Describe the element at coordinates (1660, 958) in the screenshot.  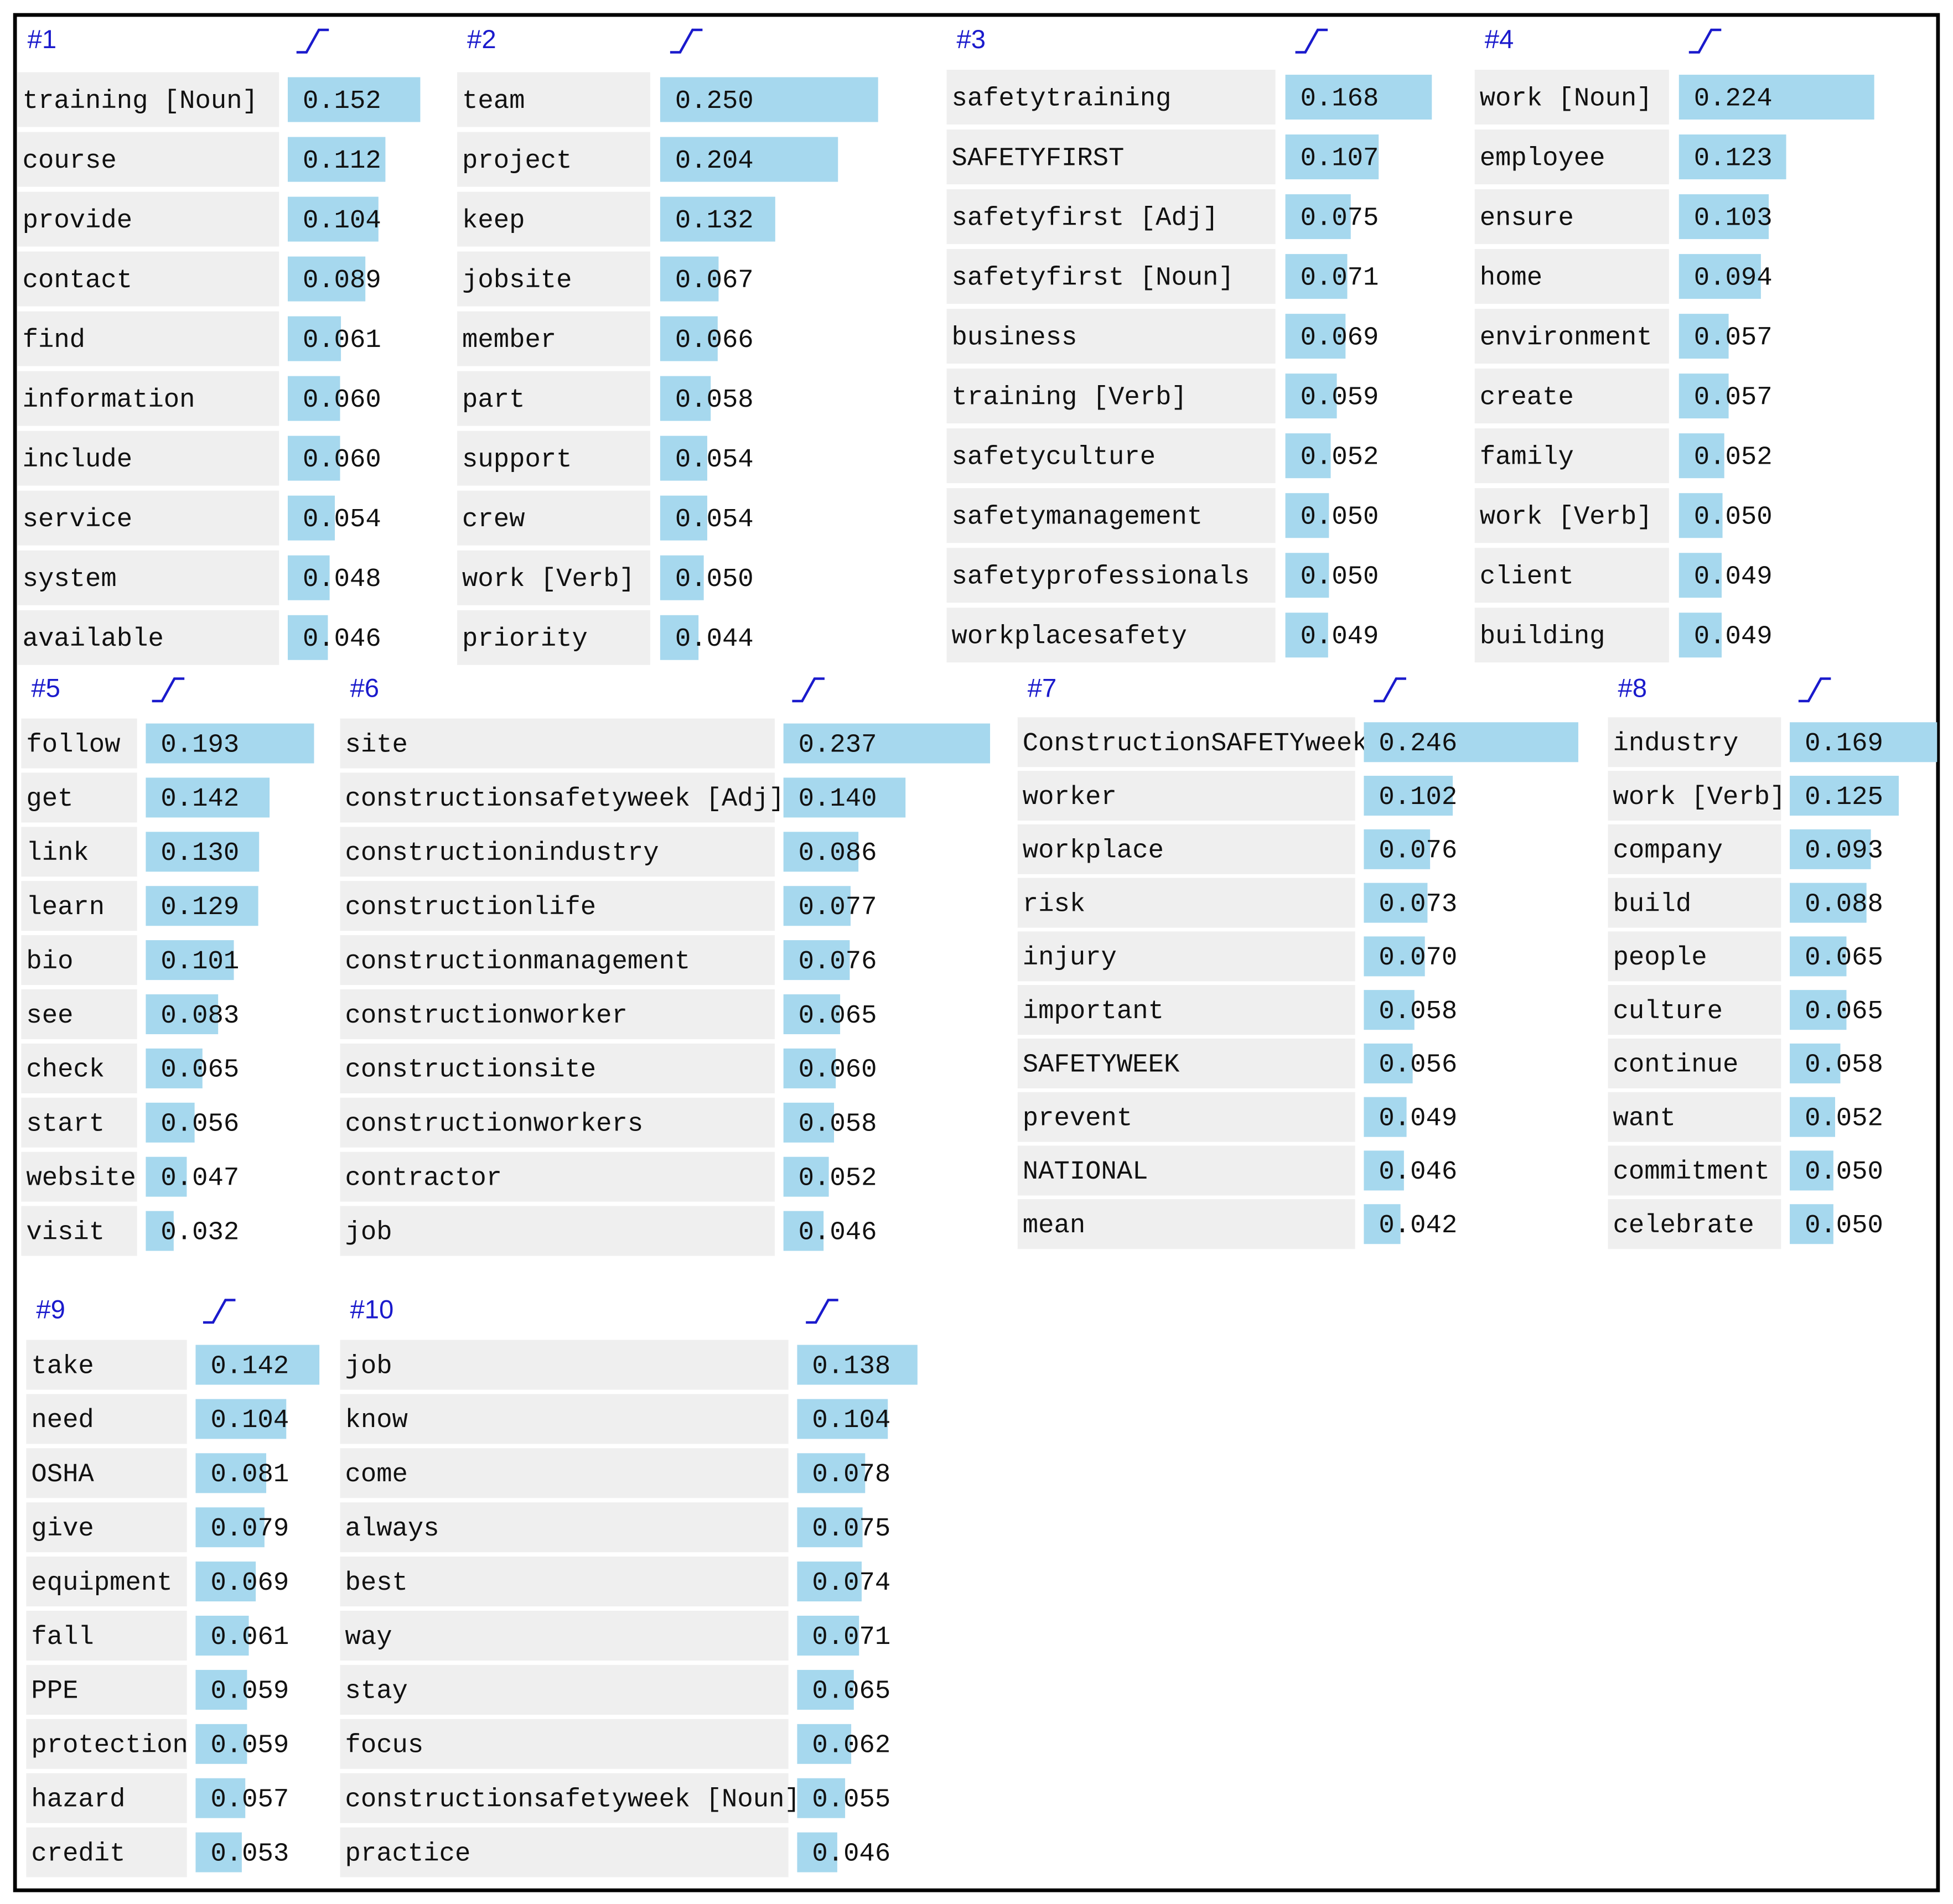
I see `word: people` at that location.